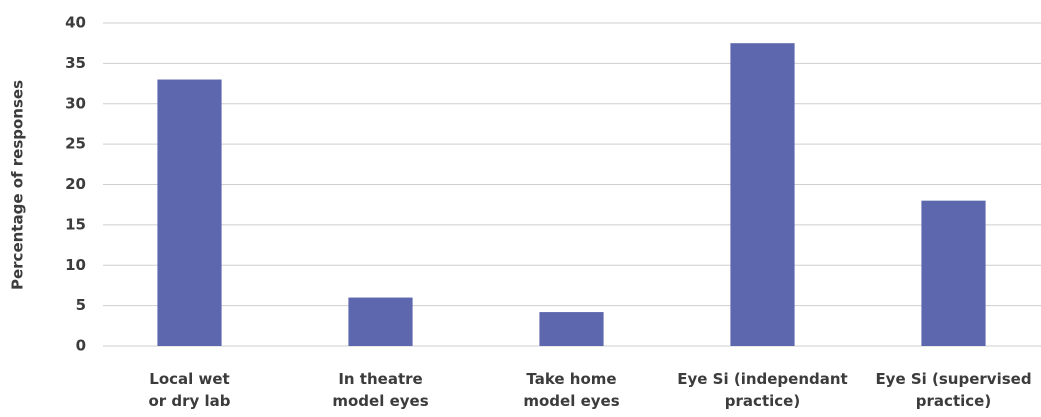  I want to click on x-tick-label: Take home model eyes, so click(571, 390).